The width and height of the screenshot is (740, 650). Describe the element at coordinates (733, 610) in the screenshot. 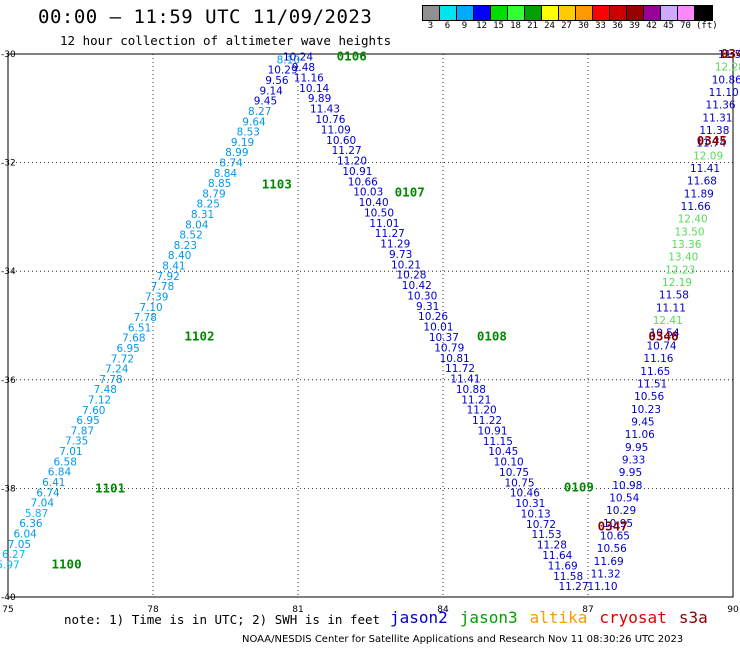

I see `lon-tick-label: 90` at that location.